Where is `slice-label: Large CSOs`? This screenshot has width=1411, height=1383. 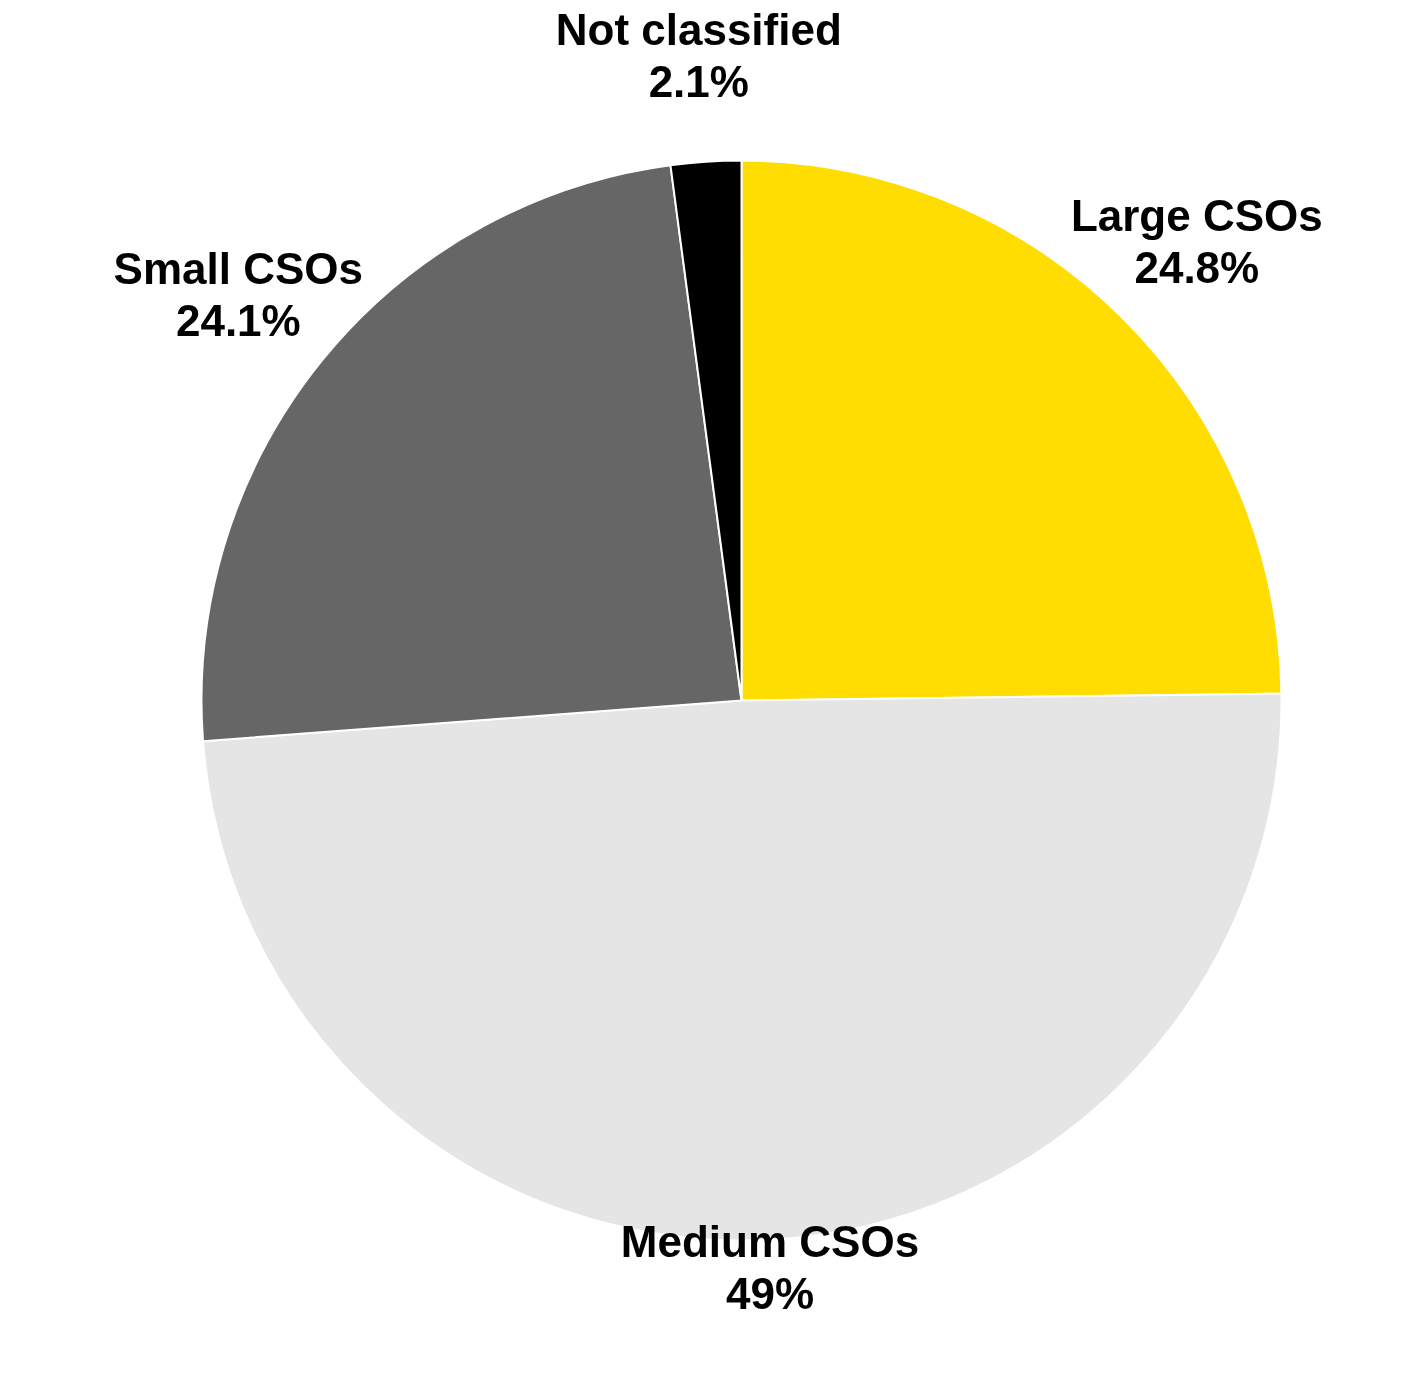 slice-label: Large CSOs is located at coordinates (1196, 215).